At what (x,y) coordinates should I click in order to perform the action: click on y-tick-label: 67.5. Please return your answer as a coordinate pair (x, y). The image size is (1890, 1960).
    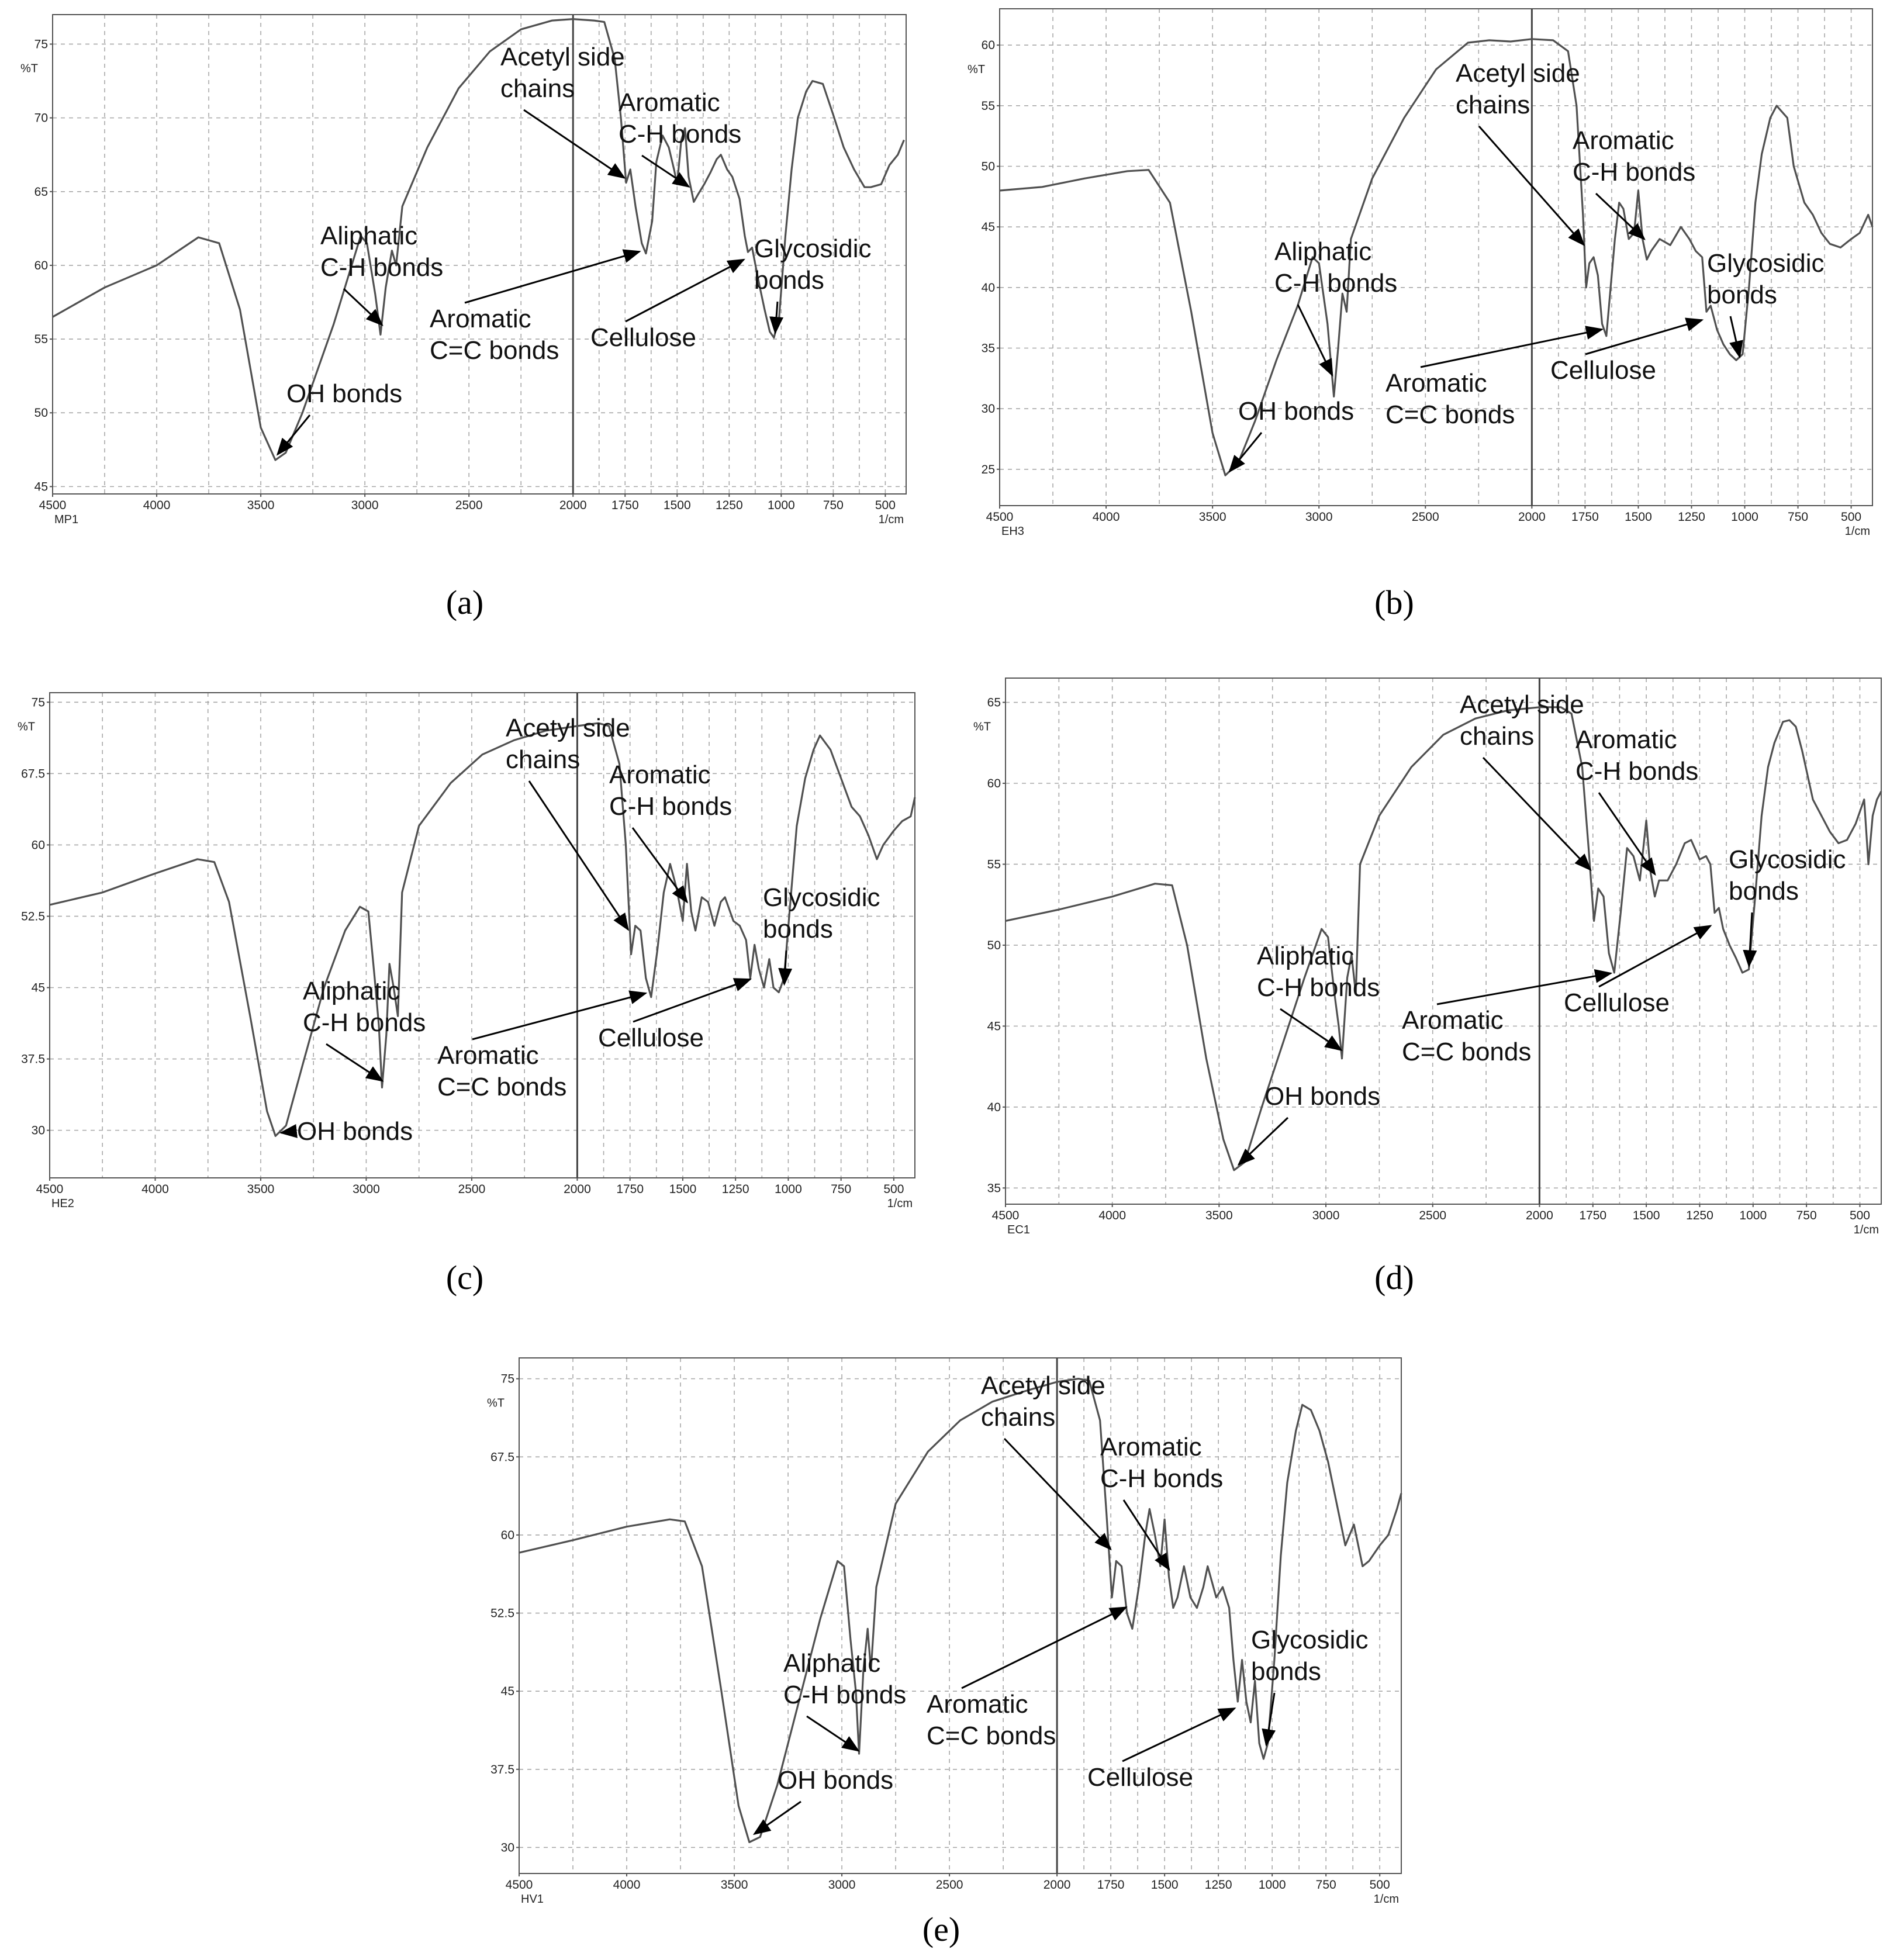
    Looking at the image, I should click on (33, 773).